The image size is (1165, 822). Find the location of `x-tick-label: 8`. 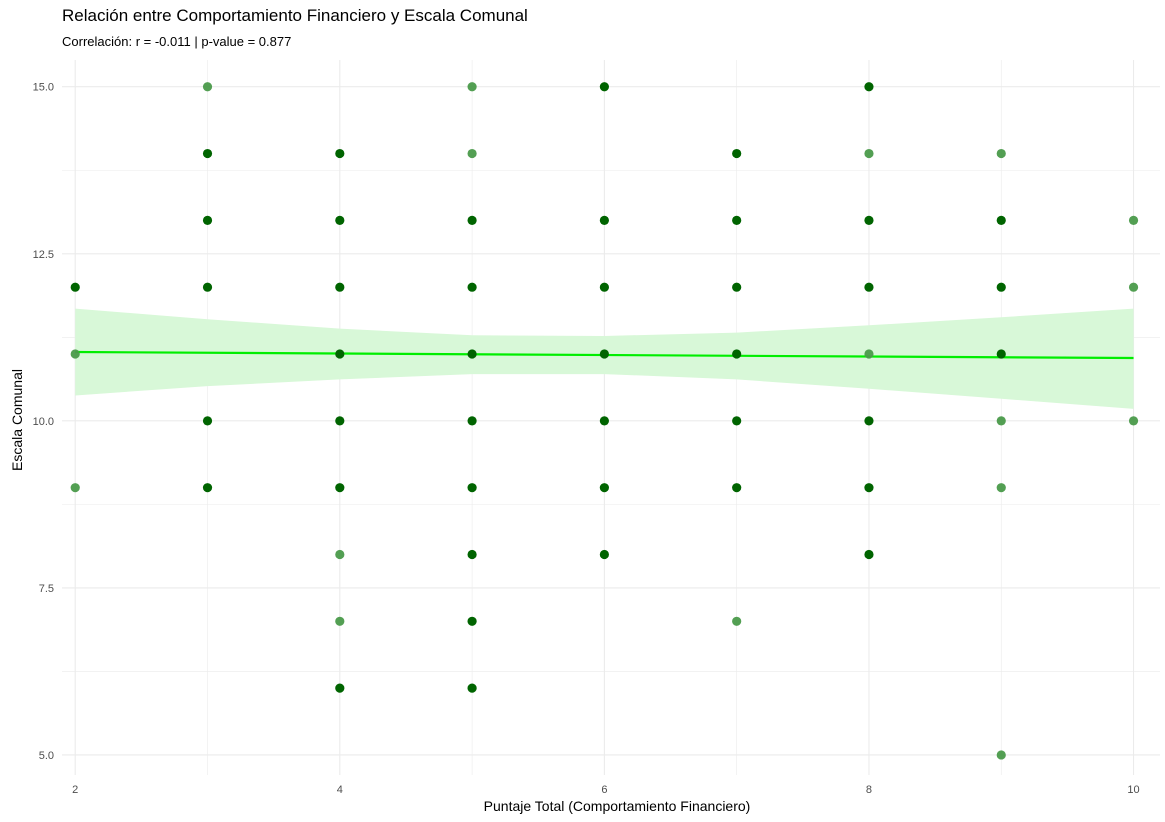

x-tick-label: 8 is located at coordinates (869, 790).